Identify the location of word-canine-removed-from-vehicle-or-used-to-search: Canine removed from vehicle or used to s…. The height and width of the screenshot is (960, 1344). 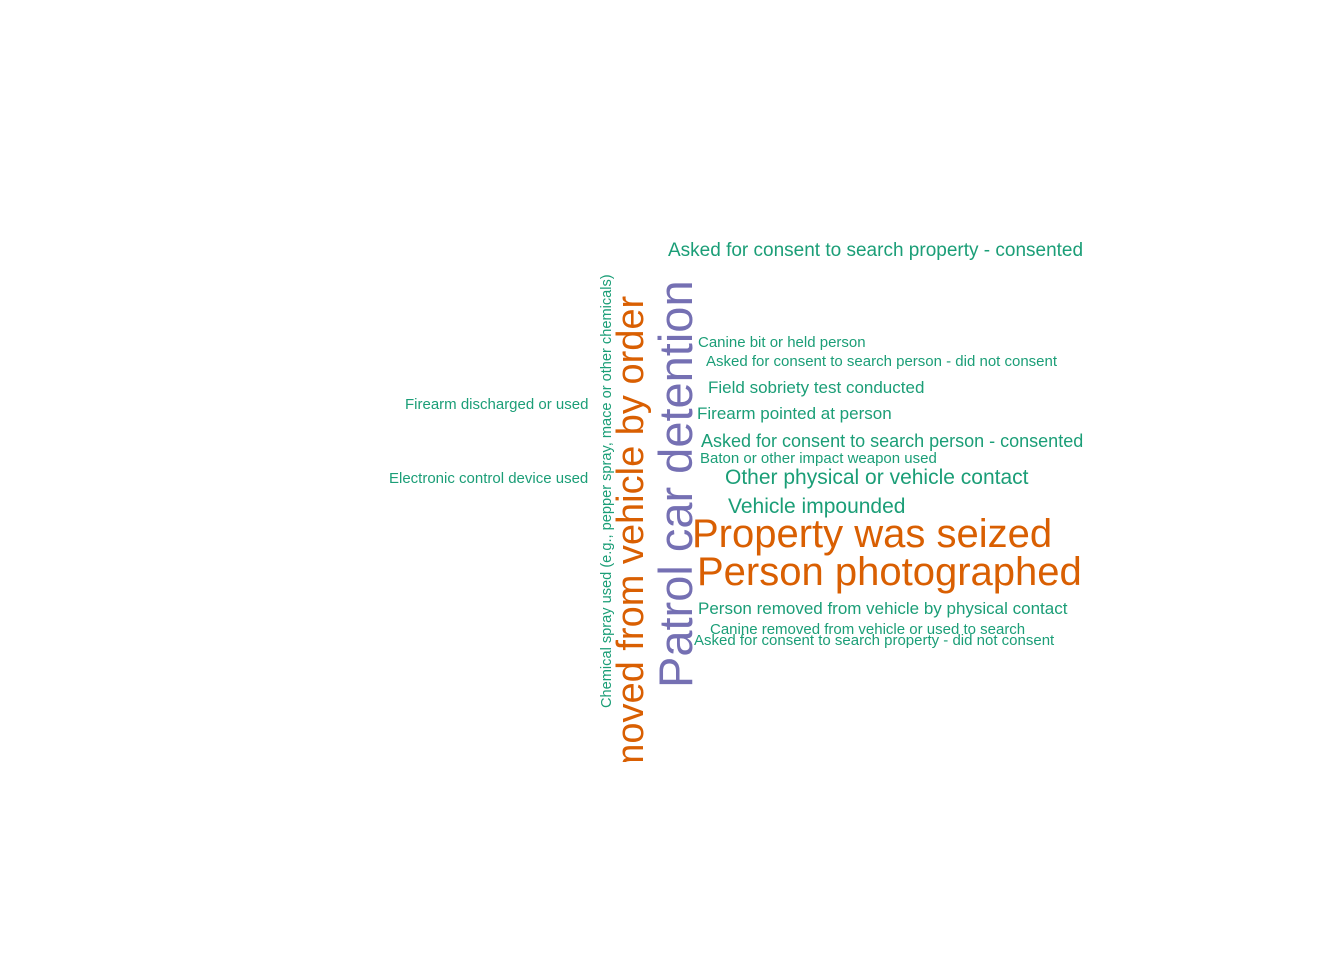
(868, 629).